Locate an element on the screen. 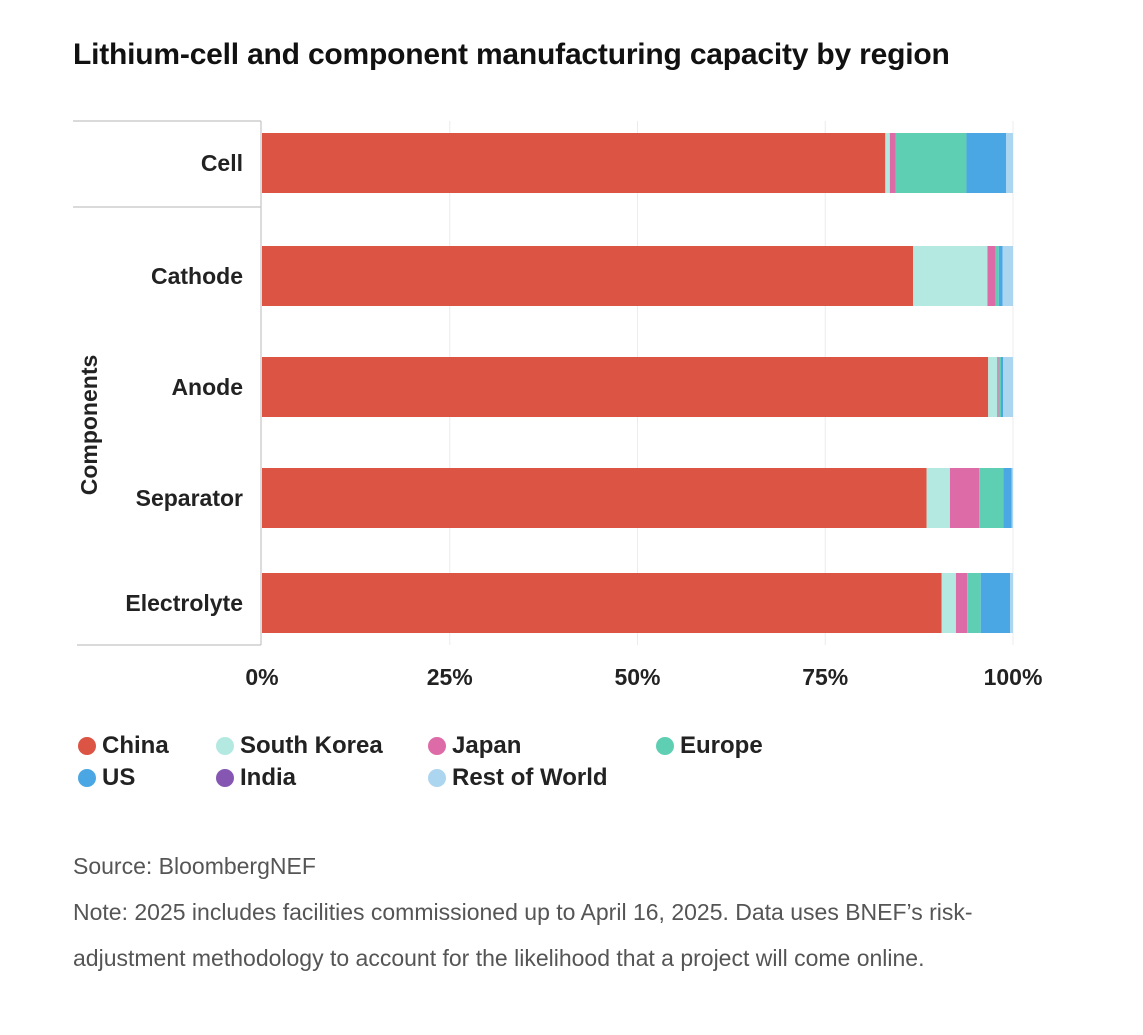 The width and height of the screenshot is (1143, 1035). bar-cathode-china is located at coordinates (588, 276).